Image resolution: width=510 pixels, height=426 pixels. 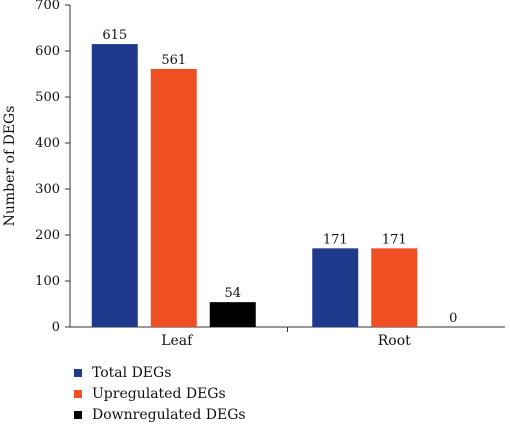 What do you see at coordinates (10, 166) in the screenshot?
I see `y-axis-title: Number of DEGs` at bounding box center [10, 166].